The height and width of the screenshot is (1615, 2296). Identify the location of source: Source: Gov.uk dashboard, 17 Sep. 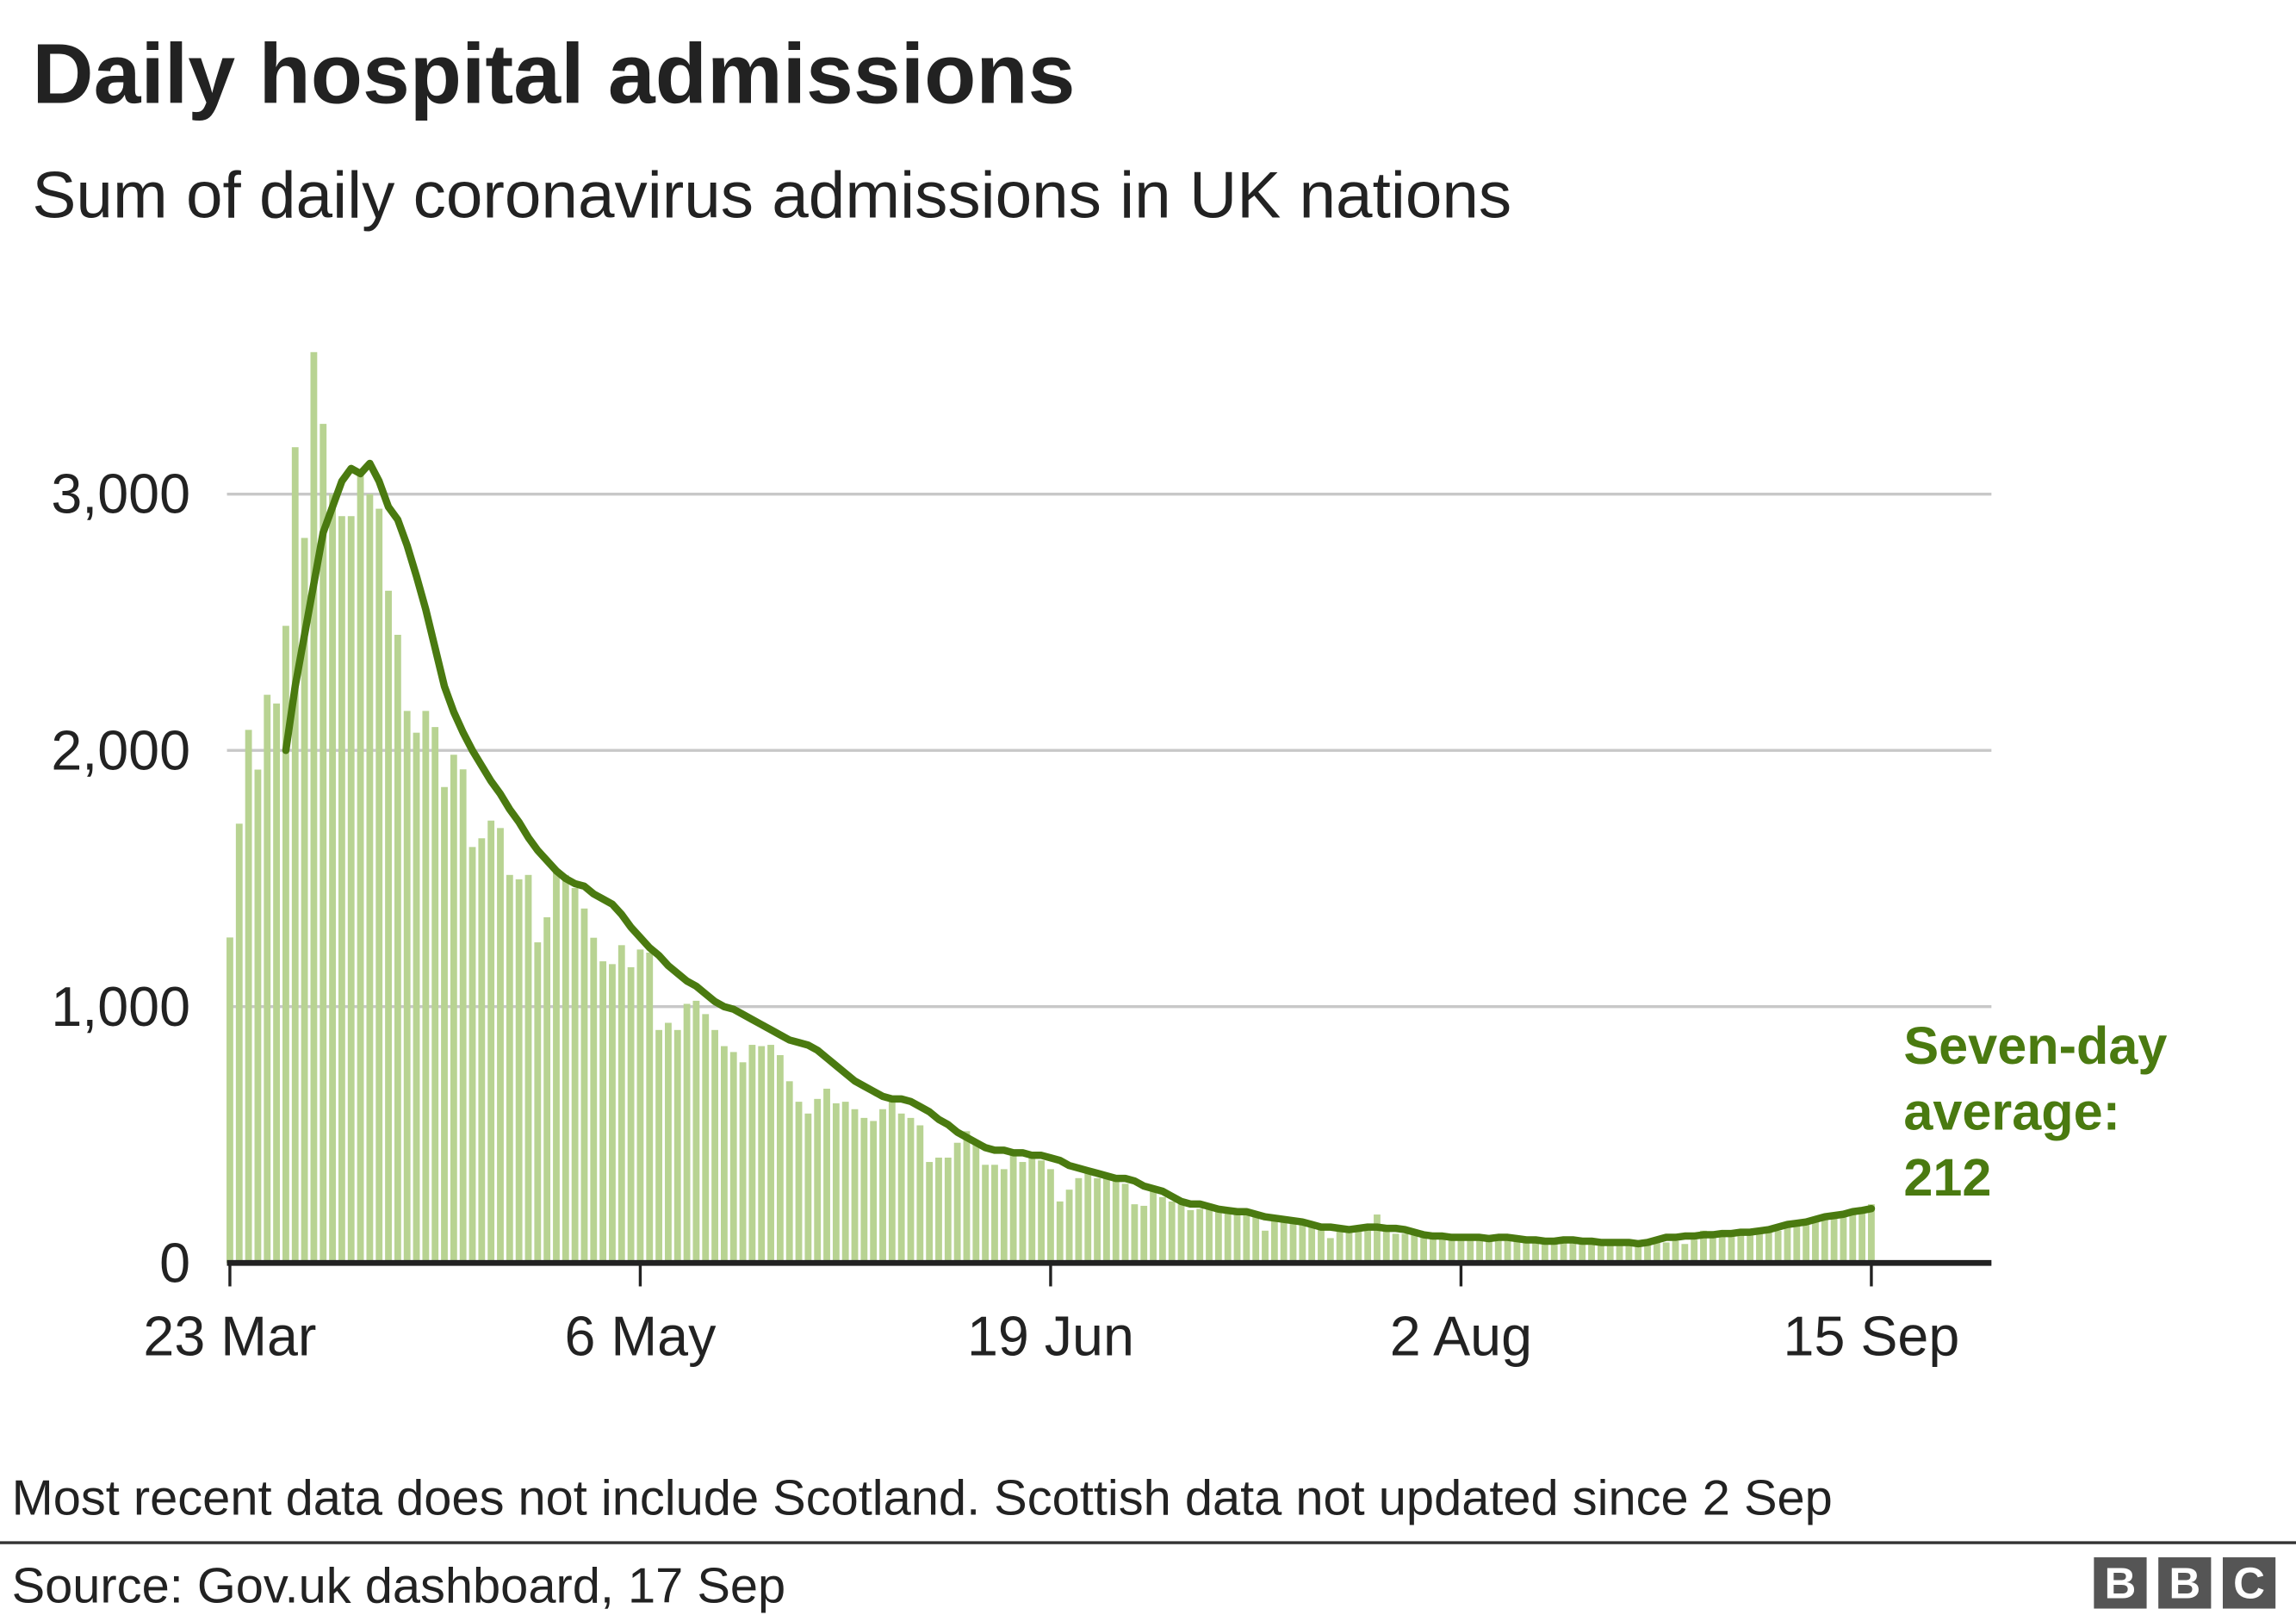
(399, 1586).